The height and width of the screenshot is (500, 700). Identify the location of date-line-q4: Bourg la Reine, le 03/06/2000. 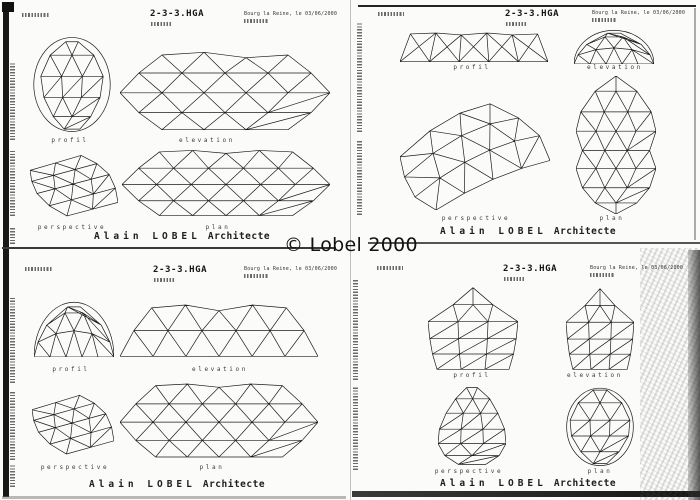
(637, 268).